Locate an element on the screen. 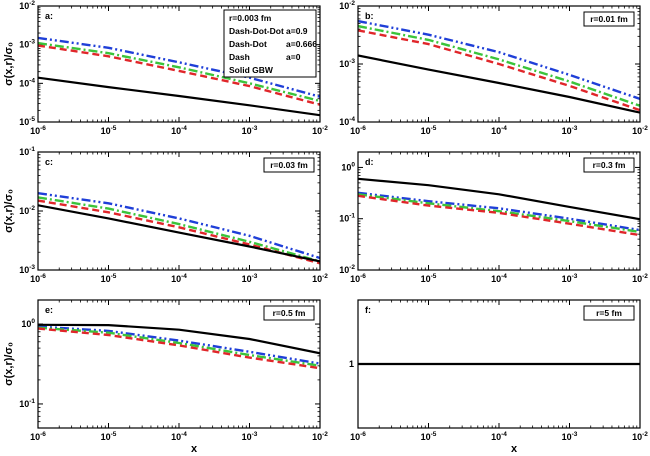 This screenshot has width=650, height=456. y-tick-label: 1 is located at coordinates (351, 364).